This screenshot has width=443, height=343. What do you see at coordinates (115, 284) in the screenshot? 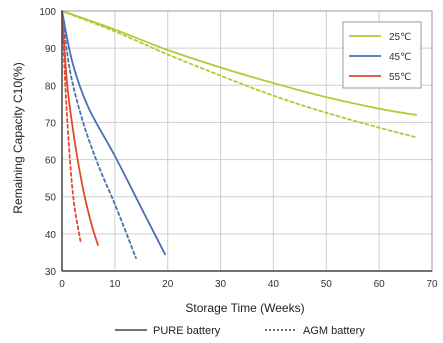
I see `x-tick-label: 10` at bounding box center [115, 284].